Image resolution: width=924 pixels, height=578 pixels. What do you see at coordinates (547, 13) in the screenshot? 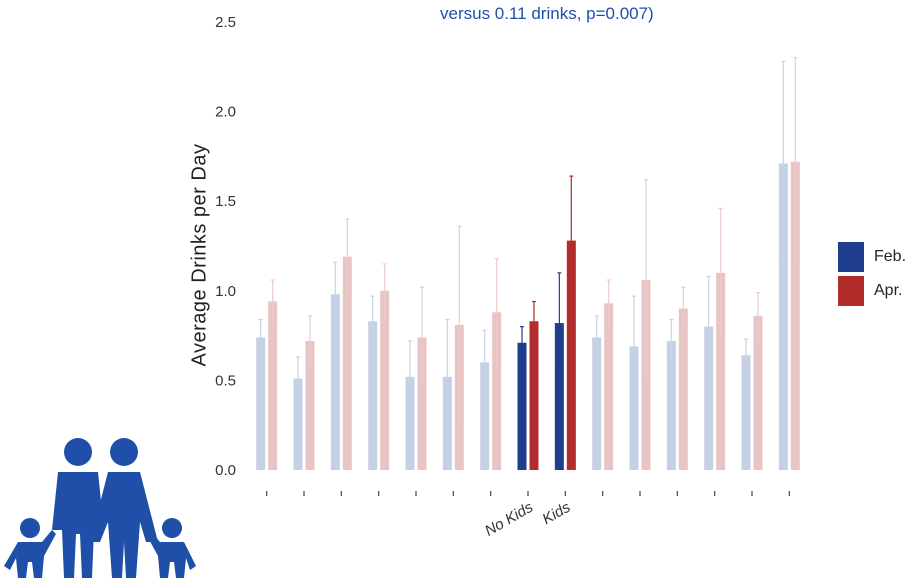
I see `chart-subtitle: versus 0.11 drinks, p=0.007)` at bounding box center [547, 13].